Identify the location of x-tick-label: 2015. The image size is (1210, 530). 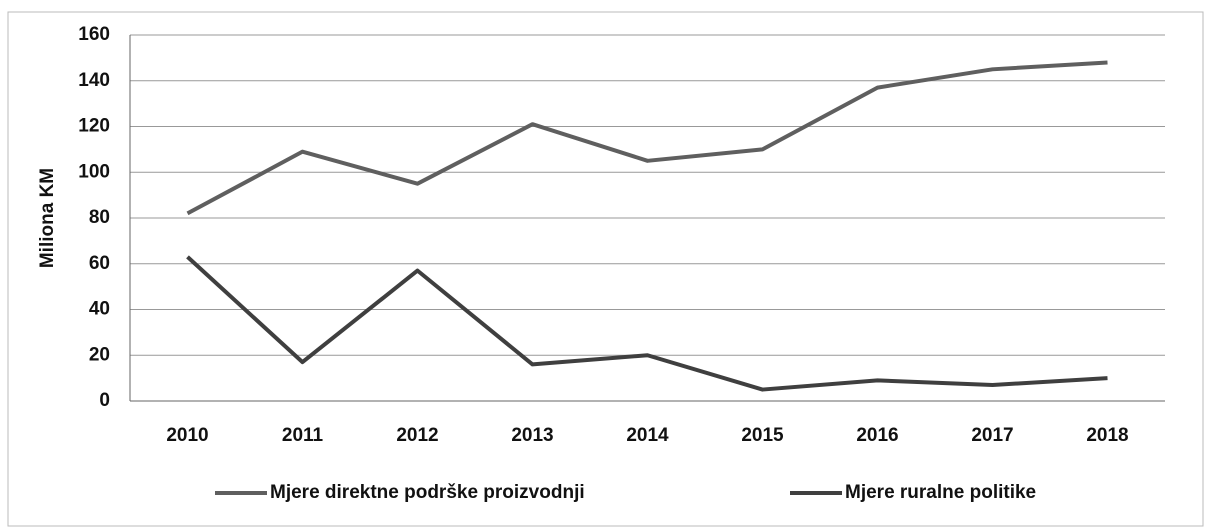
(762, 435).